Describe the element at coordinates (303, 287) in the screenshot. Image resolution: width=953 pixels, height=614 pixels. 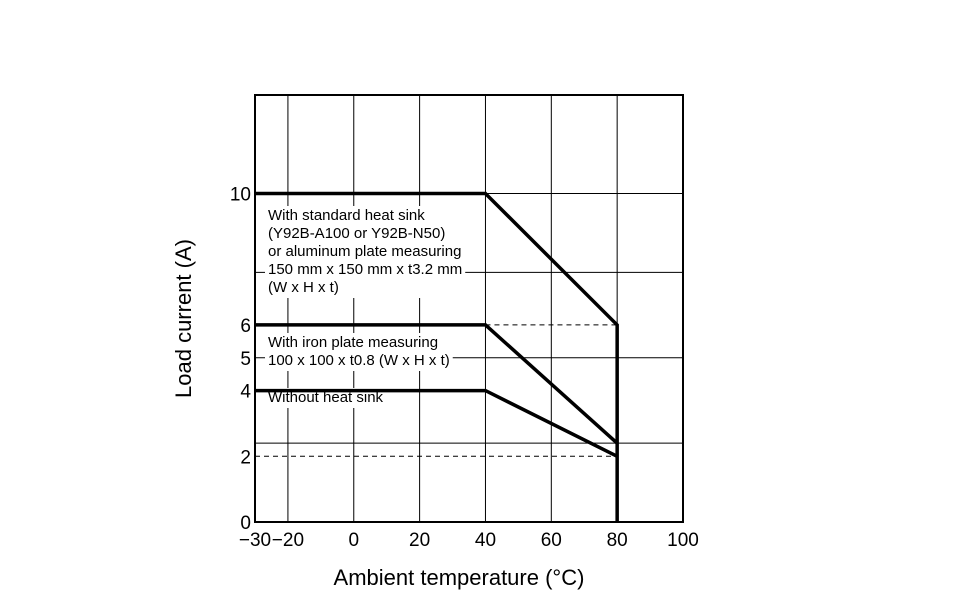
I see `annotation-line: (W x H x t)` at that location.